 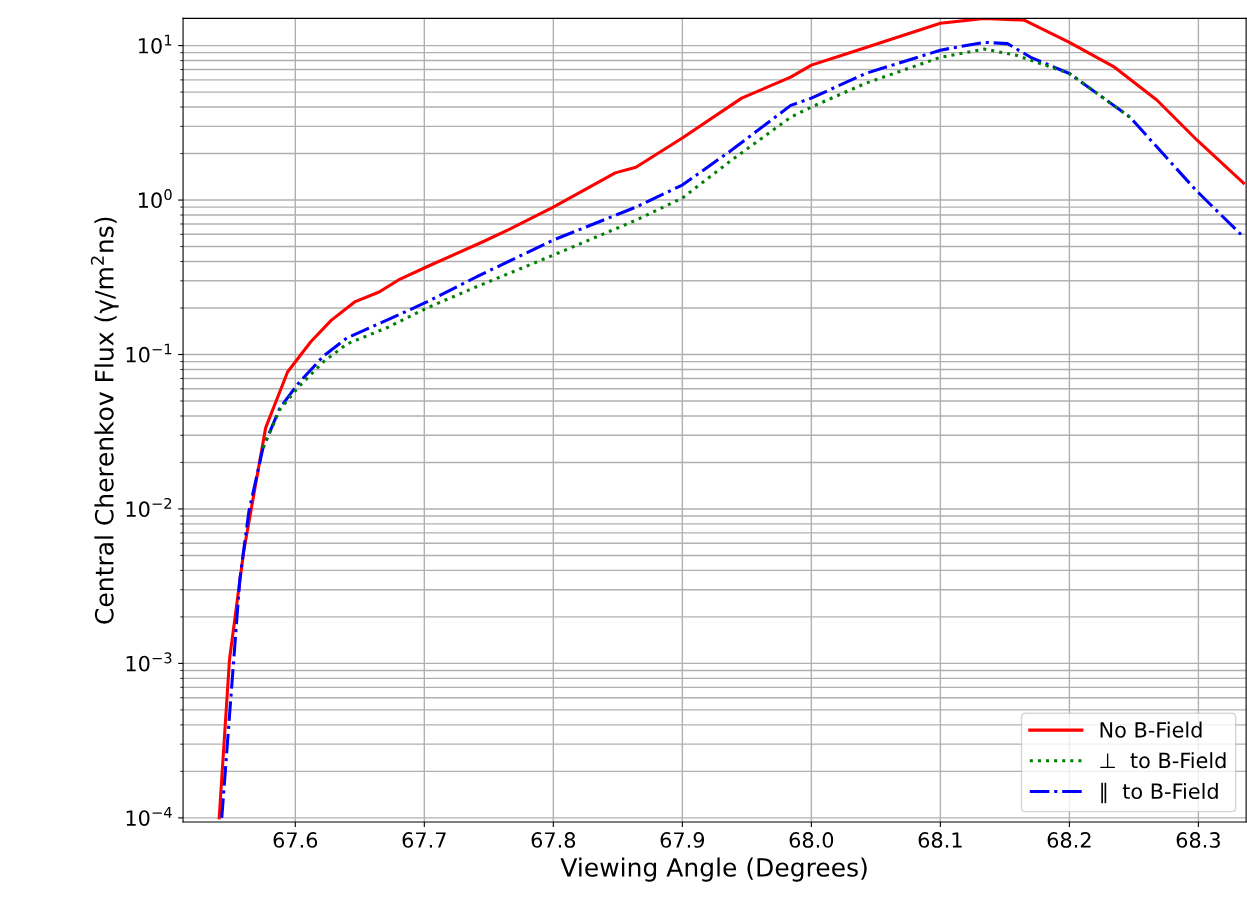 I want to click on legend-label: ∥ to B-Field, so click(x=1159, y=793).